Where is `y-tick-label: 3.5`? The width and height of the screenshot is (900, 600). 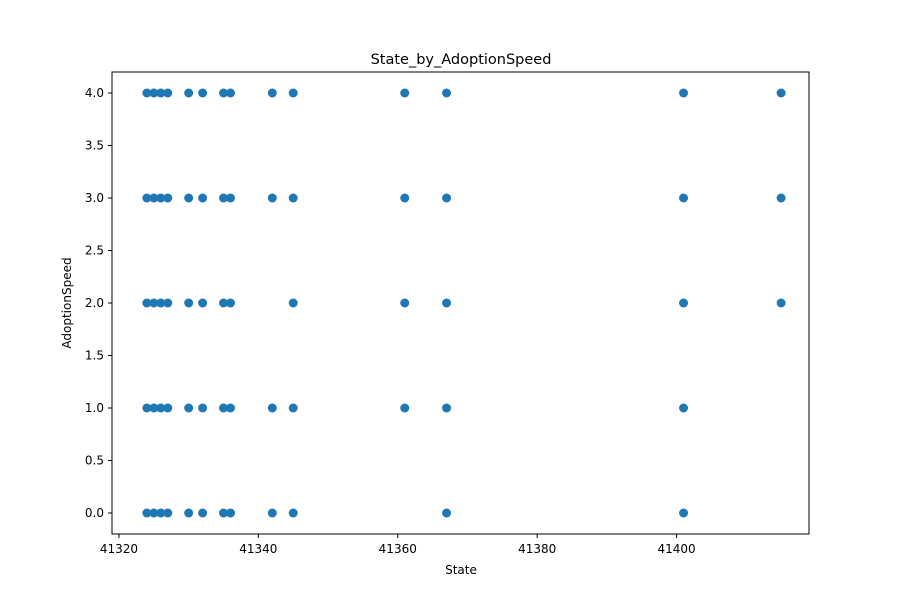
y-tick-label: 3.5 is located at coordinates (94, 146).